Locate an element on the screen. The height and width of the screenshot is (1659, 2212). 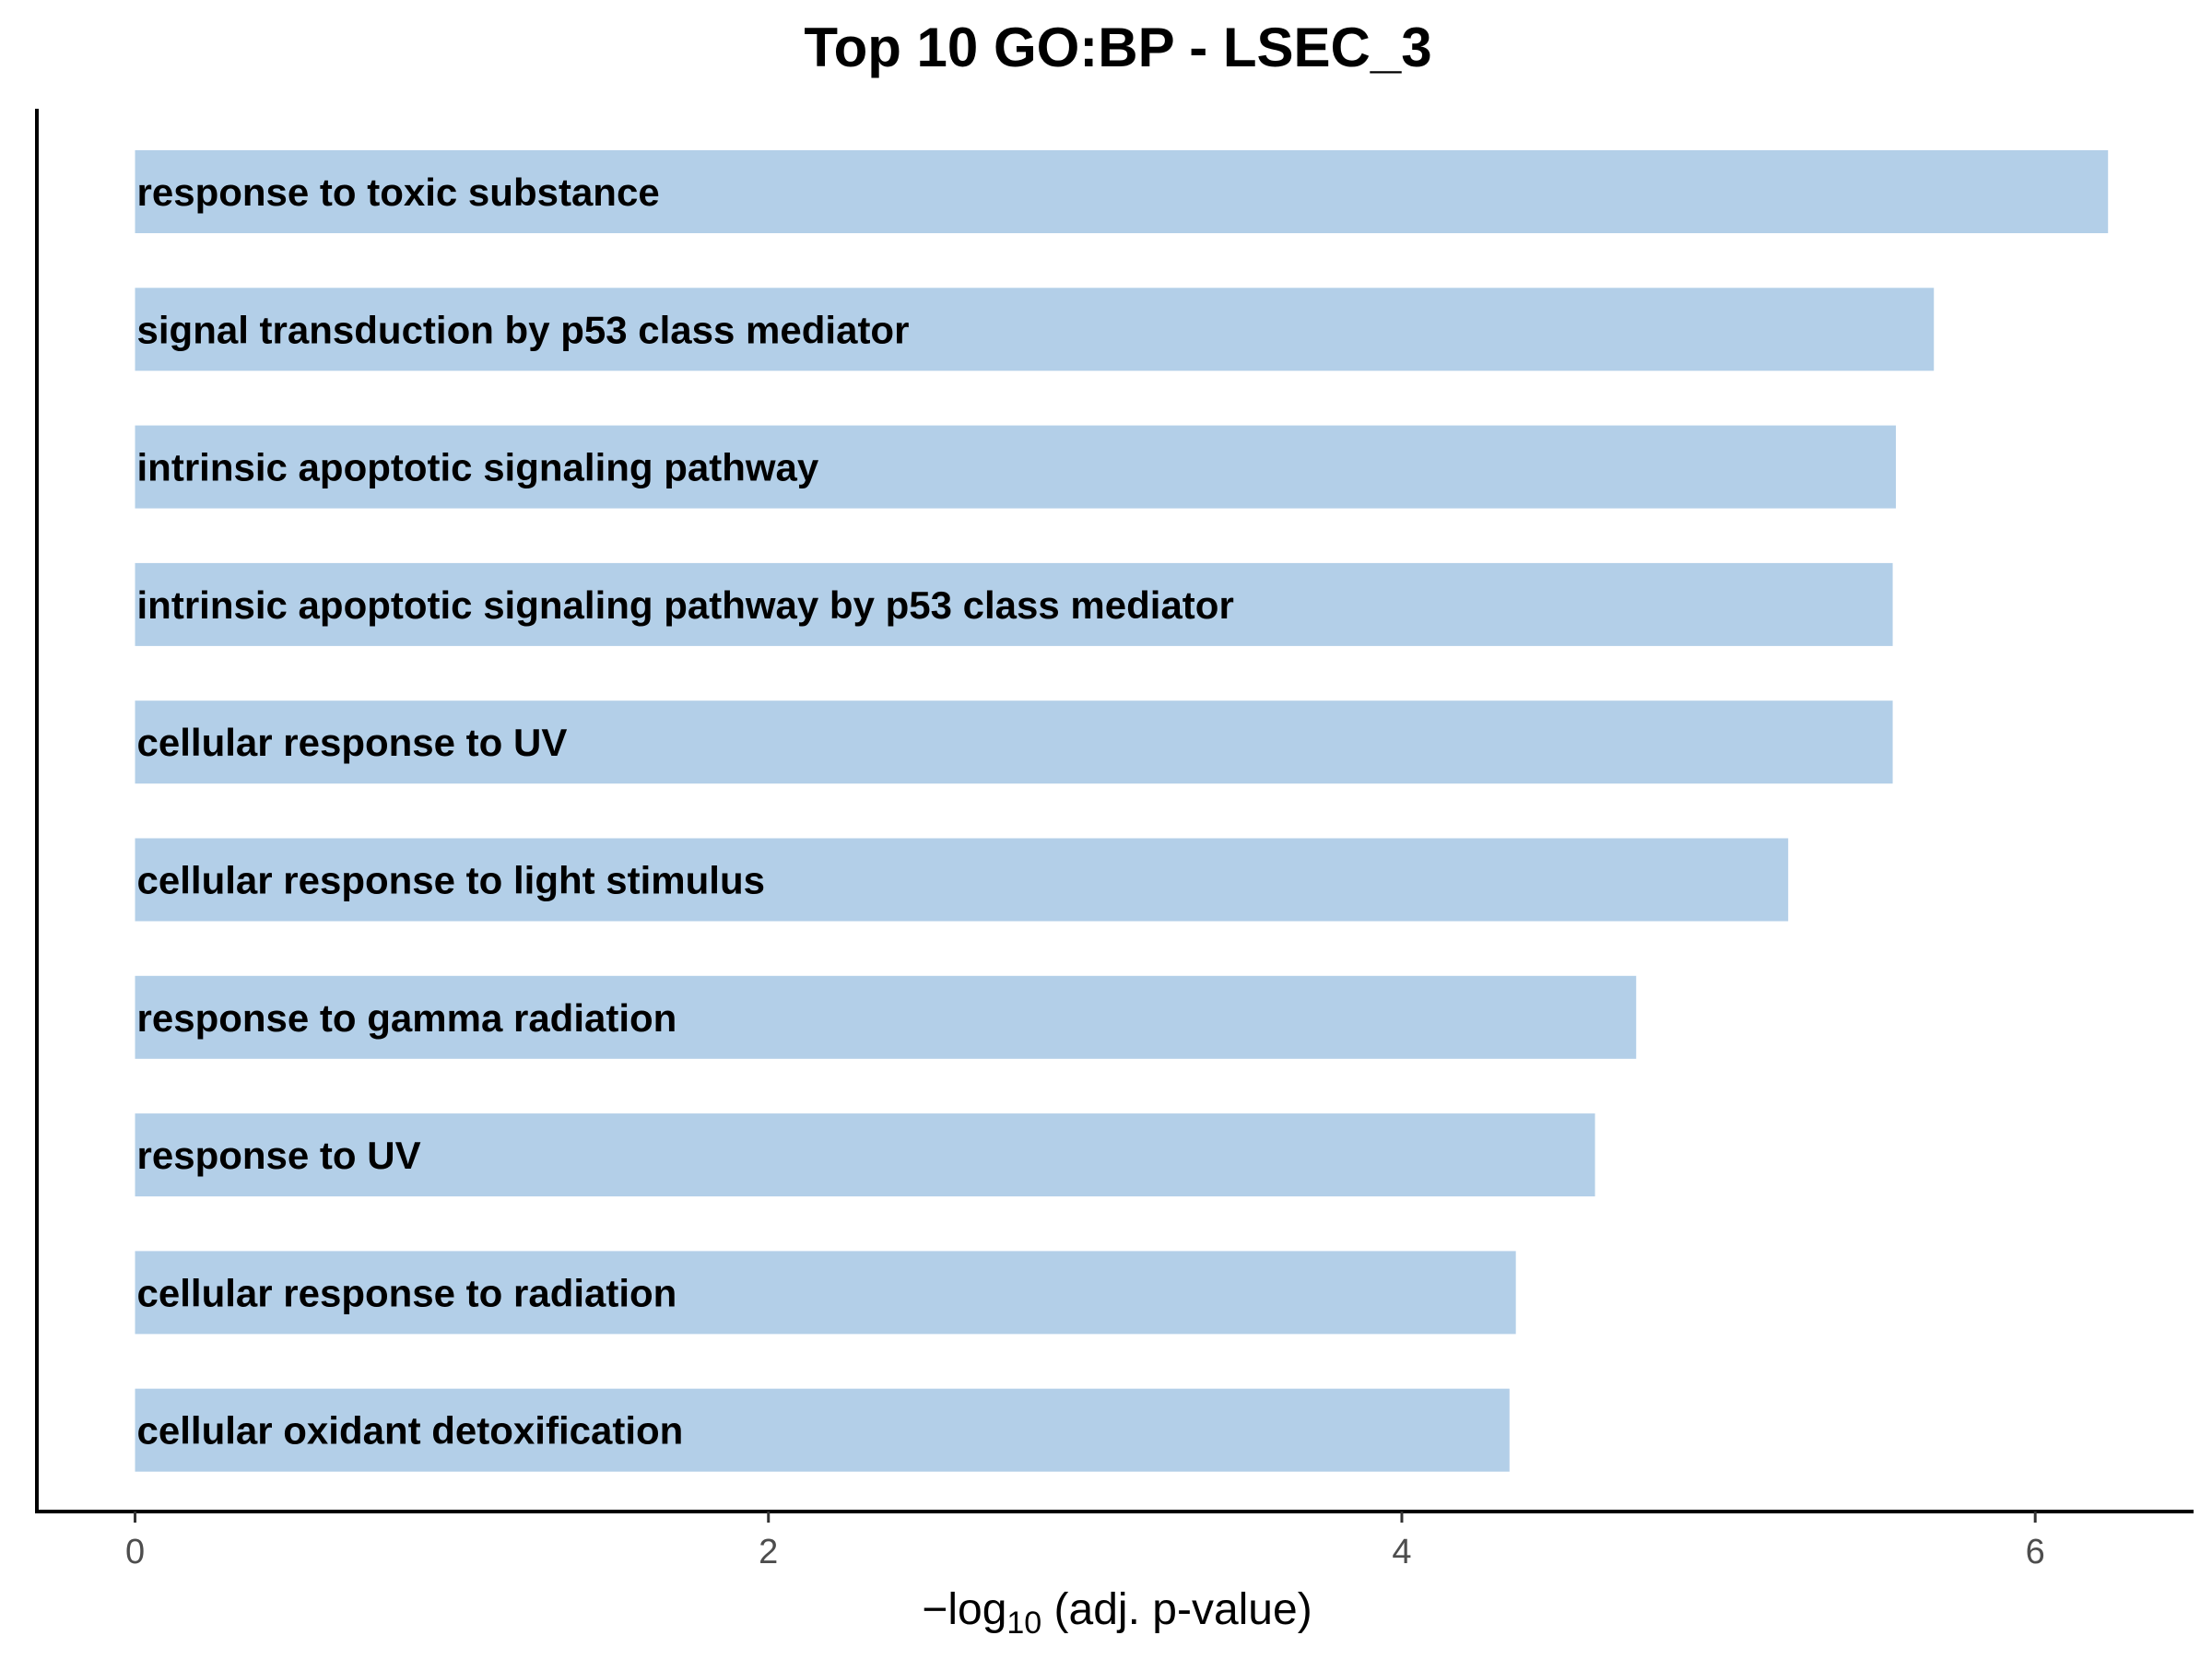
x-axis-label-subscript: 10 is located at coordinates (1023, 1623).